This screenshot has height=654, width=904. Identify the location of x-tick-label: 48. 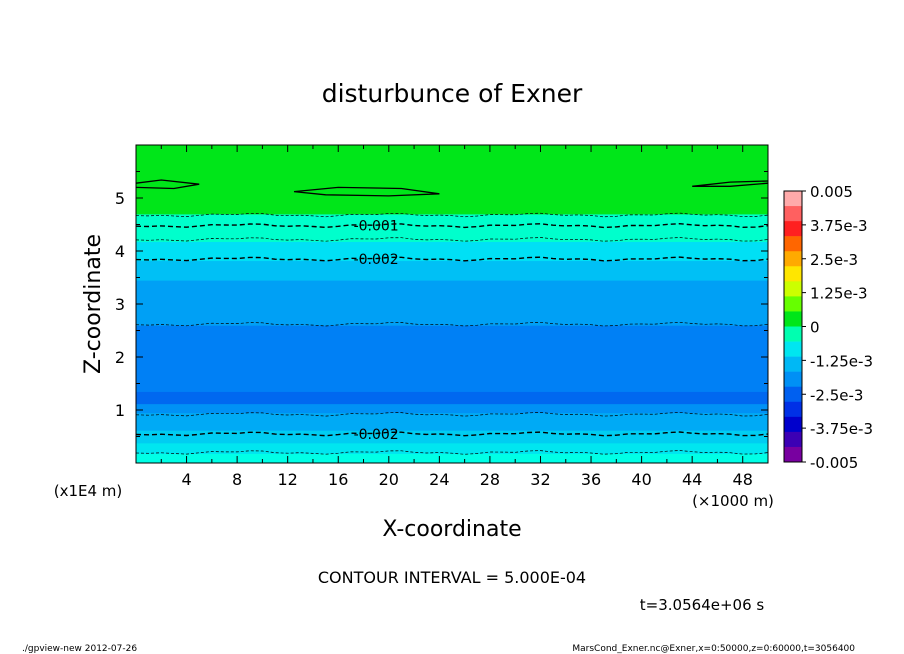
(743, 479).